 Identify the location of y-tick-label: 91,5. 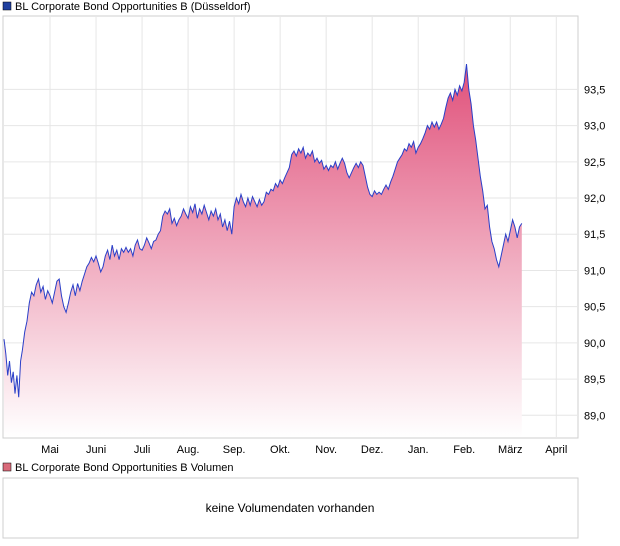
(594, 235).